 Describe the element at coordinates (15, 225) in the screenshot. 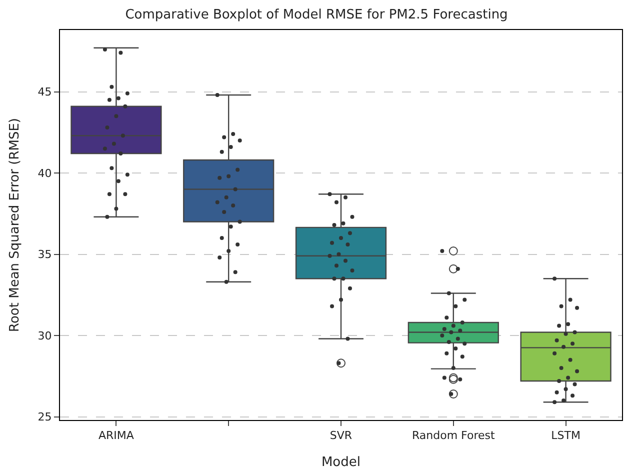

I see `y-axis-title: Root Mean Squared Error (RMSE)` at that location.